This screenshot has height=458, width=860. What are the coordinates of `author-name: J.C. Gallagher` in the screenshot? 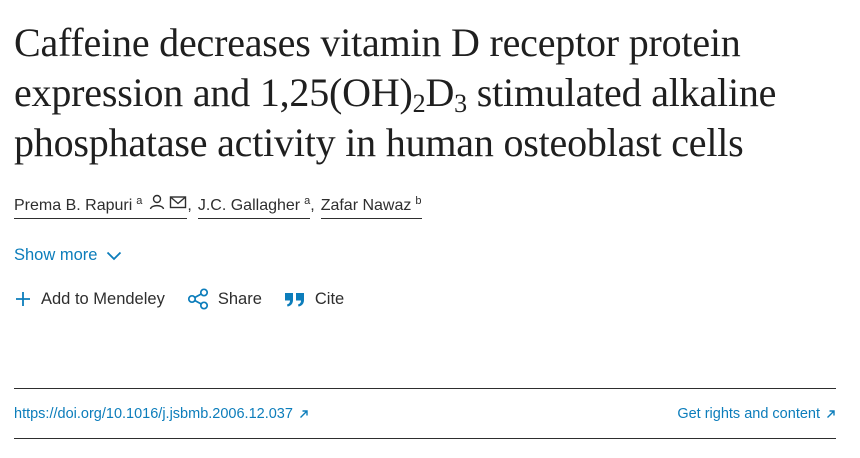 It's located at (249, 205).